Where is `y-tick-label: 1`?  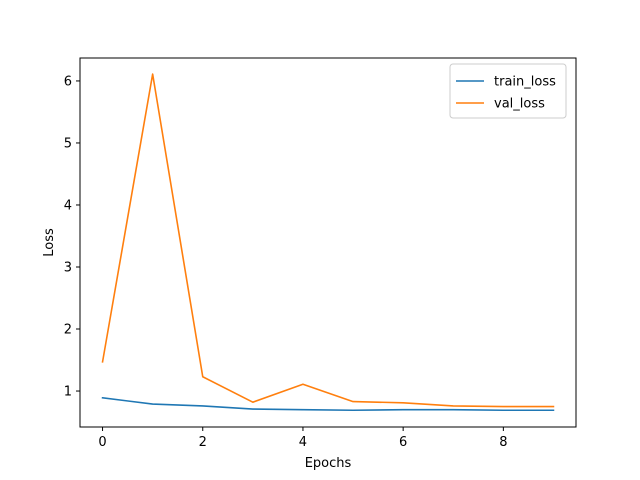
y-tick-label: 1 is located at coordinates (68, 392).